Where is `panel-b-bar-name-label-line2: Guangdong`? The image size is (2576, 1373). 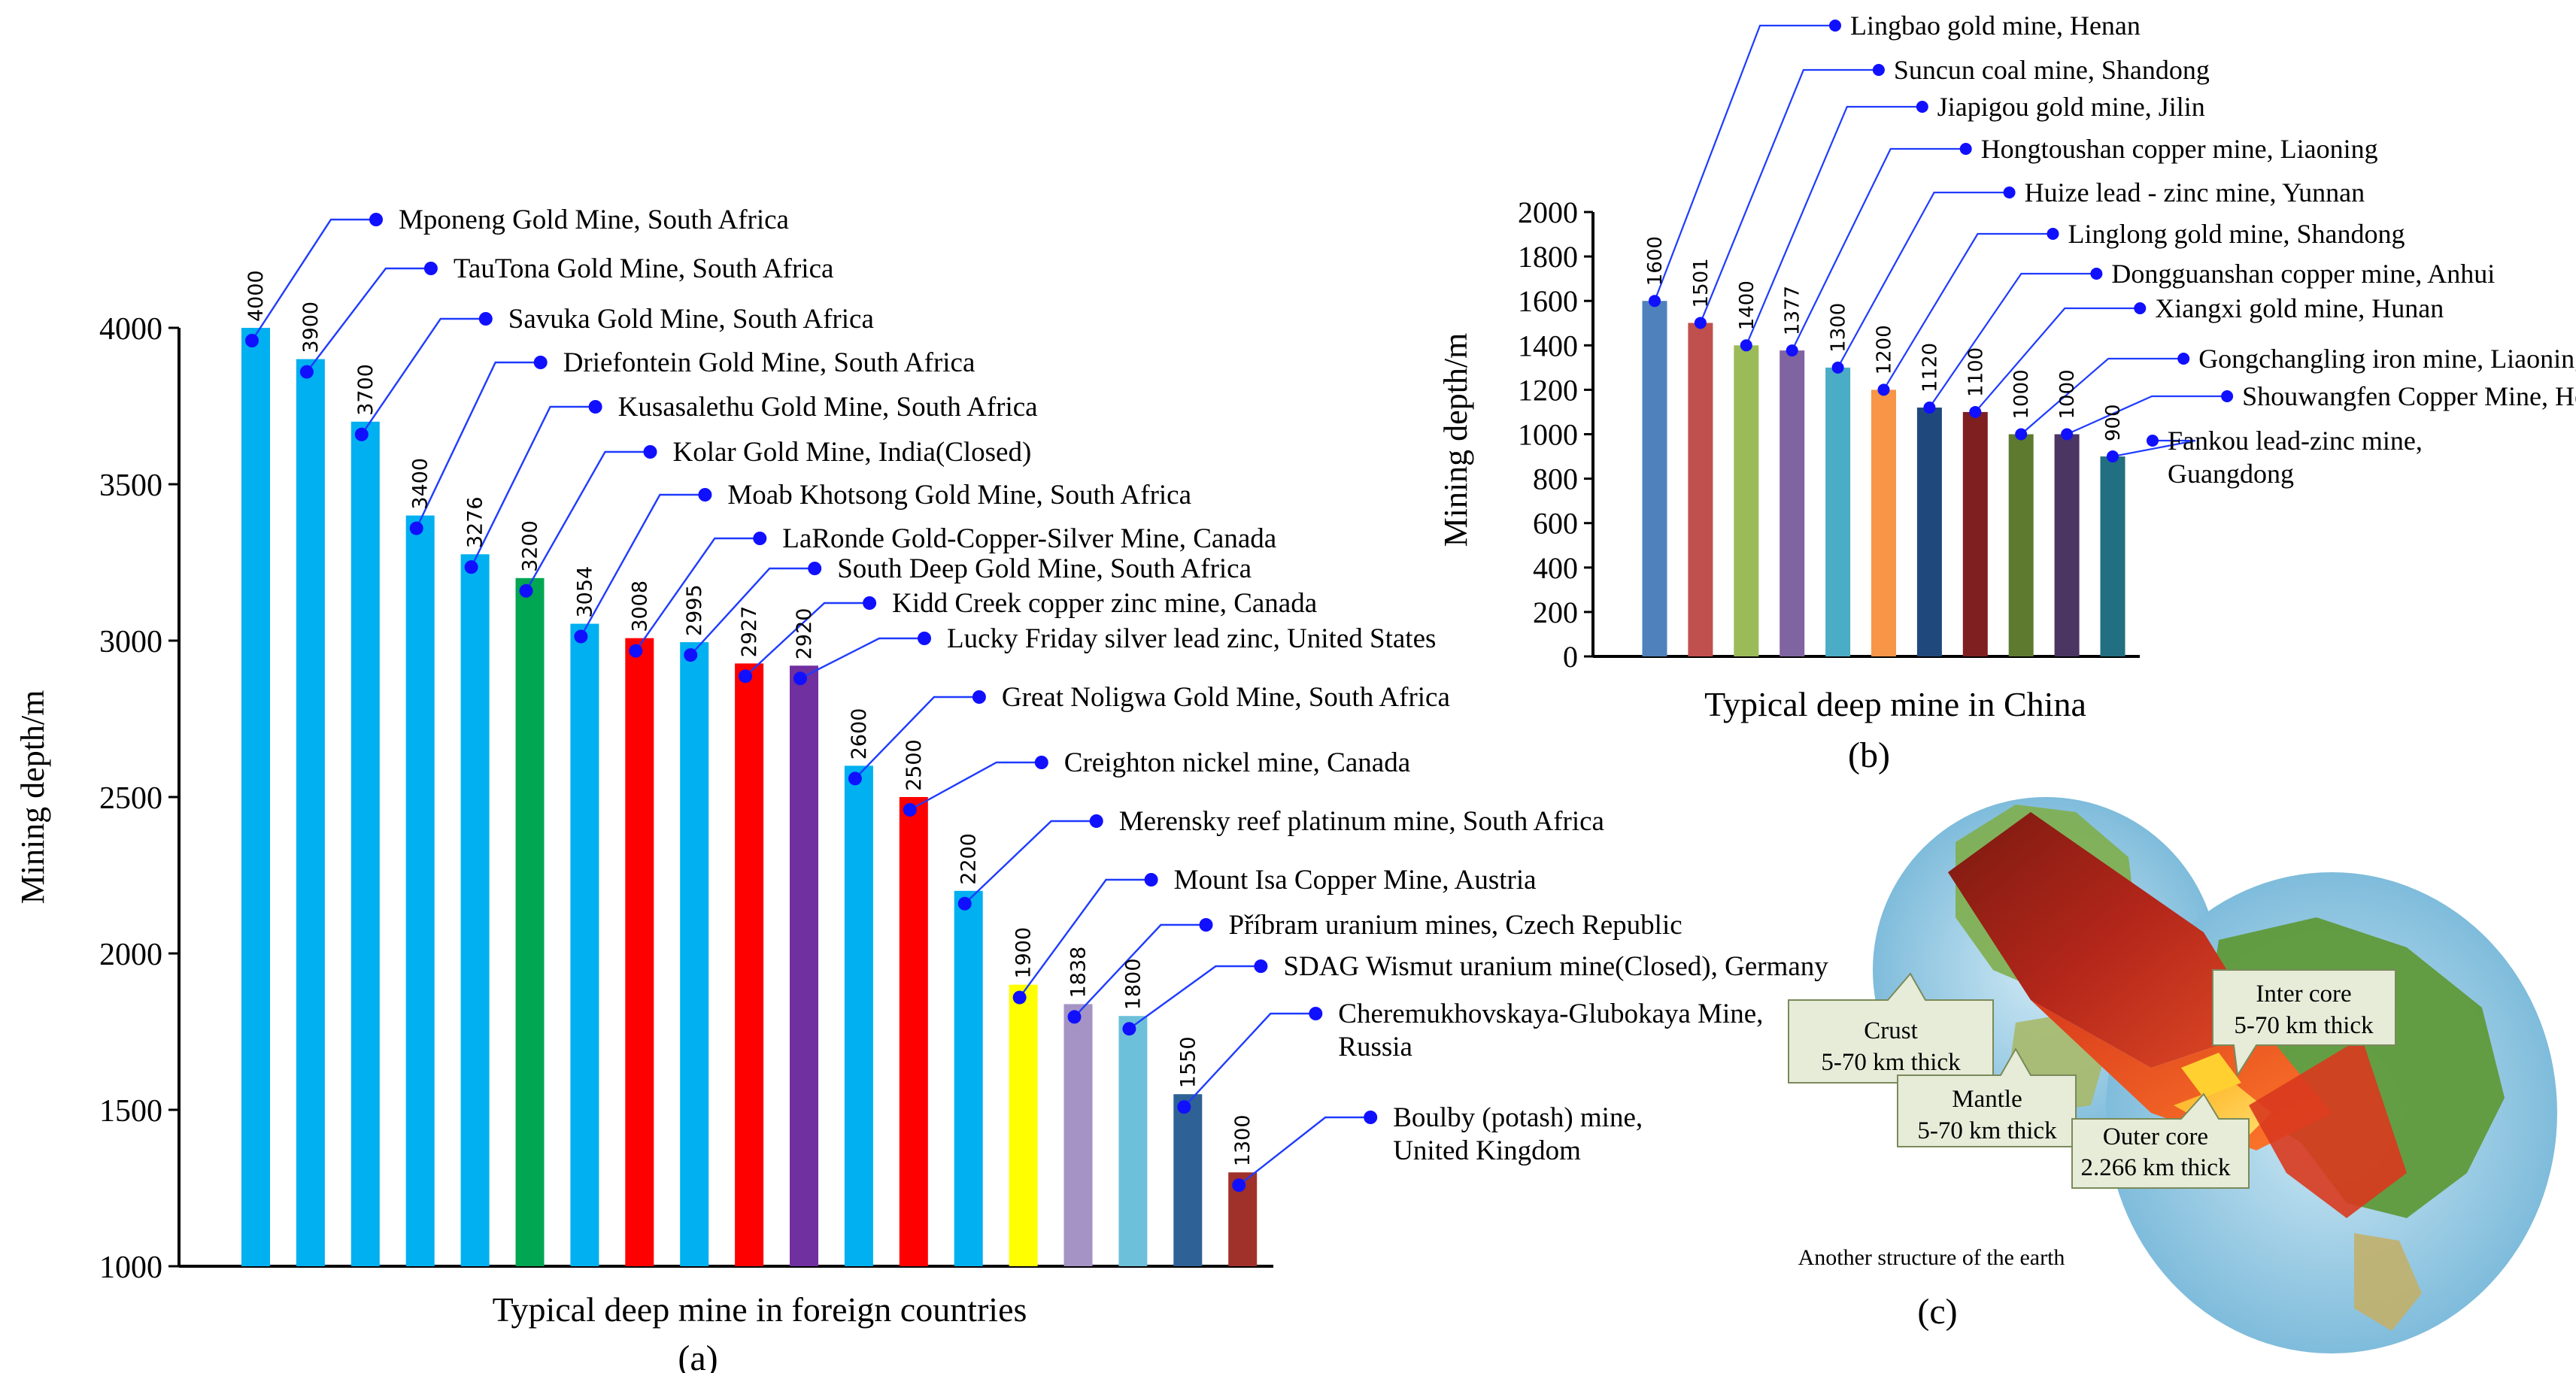 panel-b-bar-name-label-line2: Guangdong is located at coordinates (2231, 474).